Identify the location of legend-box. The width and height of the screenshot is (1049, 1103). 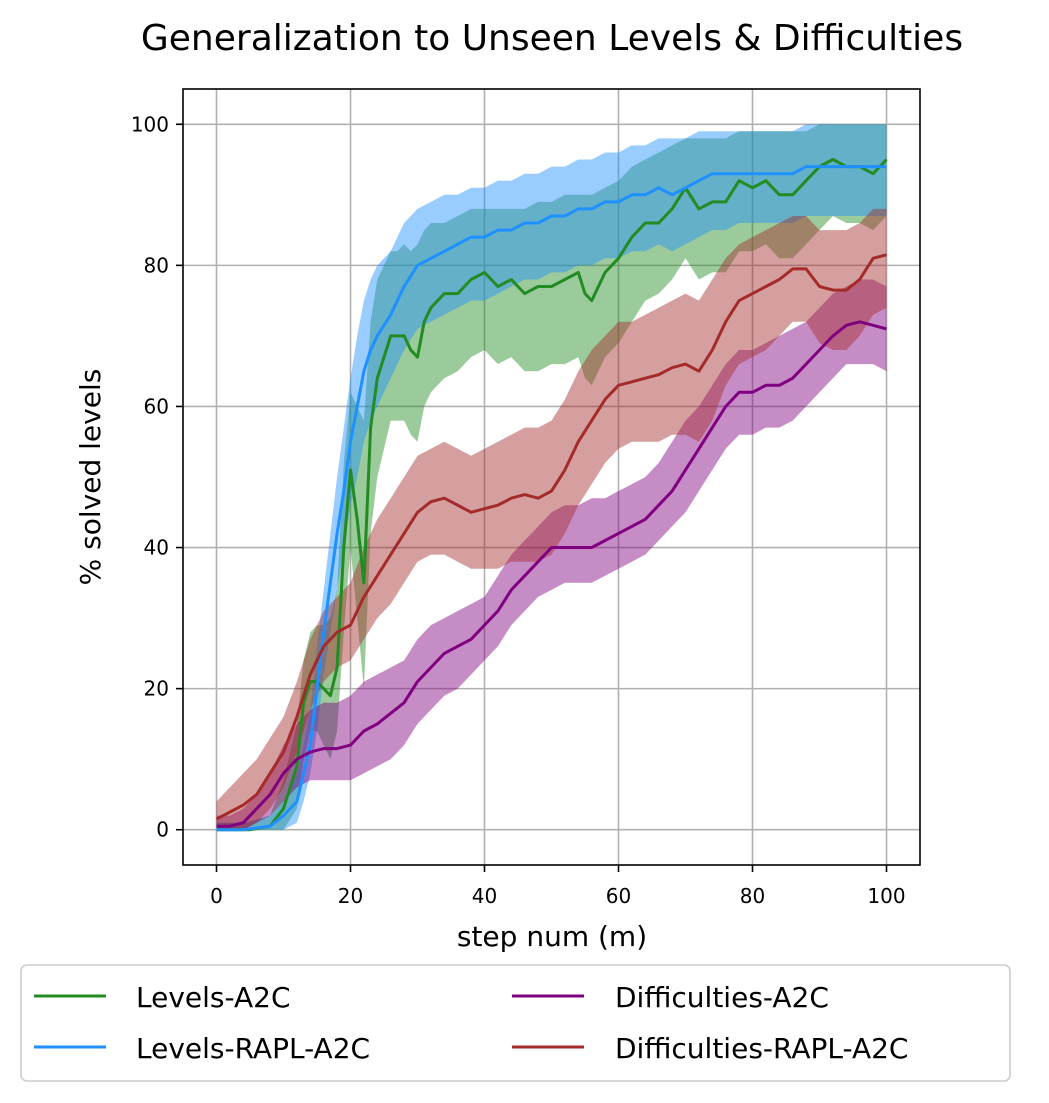
(515, 1023).